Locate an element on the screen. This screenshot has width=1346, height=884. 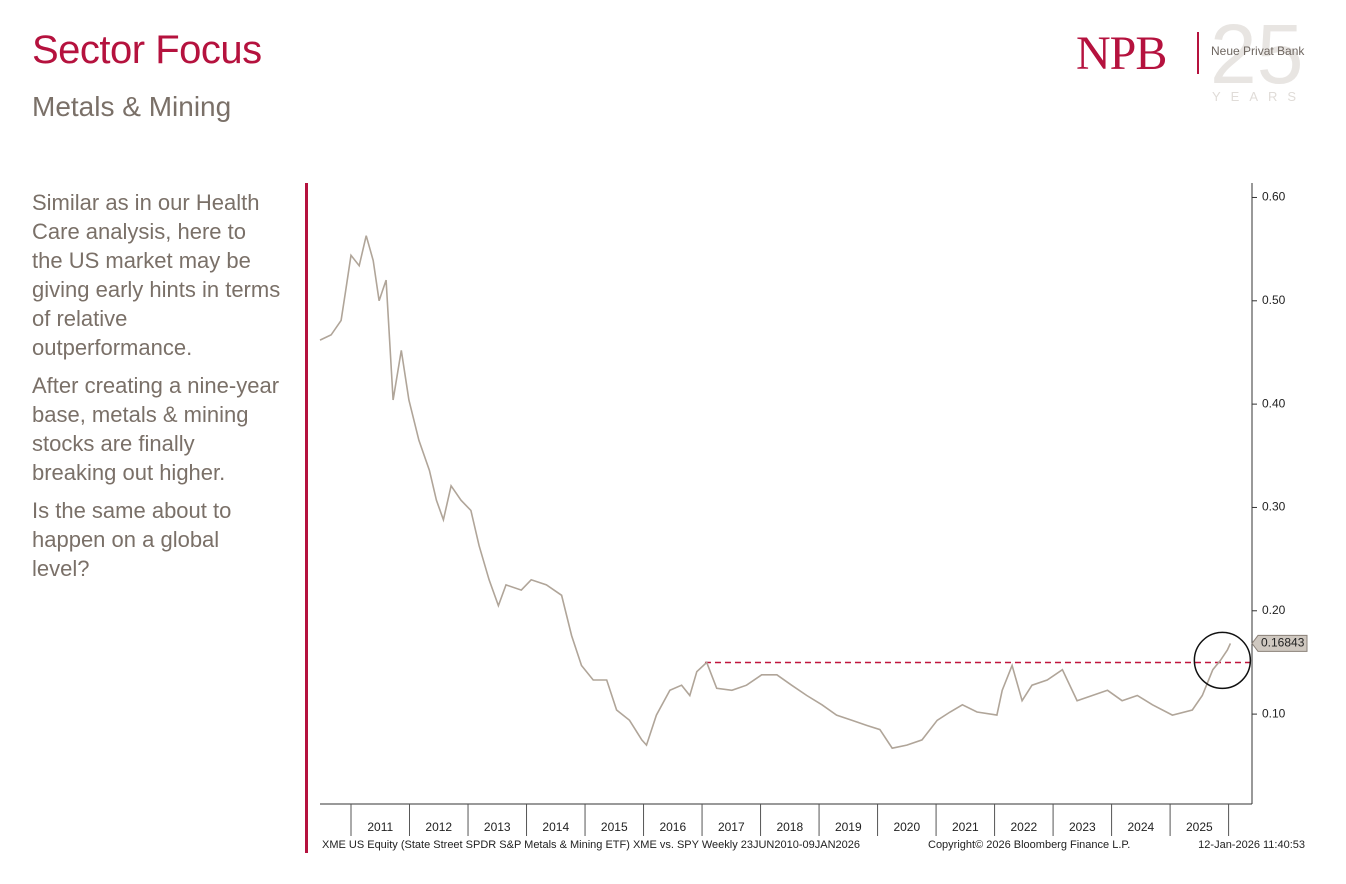
x-tick-label: 2024 is located at coordinates (1140, 827).